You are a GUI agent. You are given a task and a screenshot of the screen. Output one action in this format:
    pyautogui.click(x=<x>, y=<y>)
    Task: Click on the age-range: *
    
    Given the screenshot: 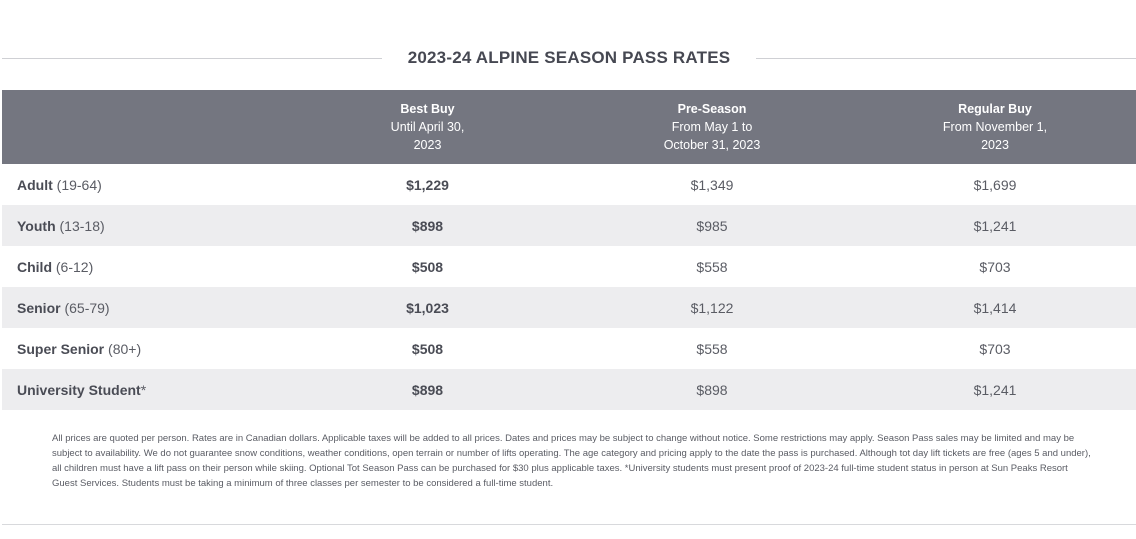 What is the action you would take?
    pyautogui.click(x=143, y=389)
    